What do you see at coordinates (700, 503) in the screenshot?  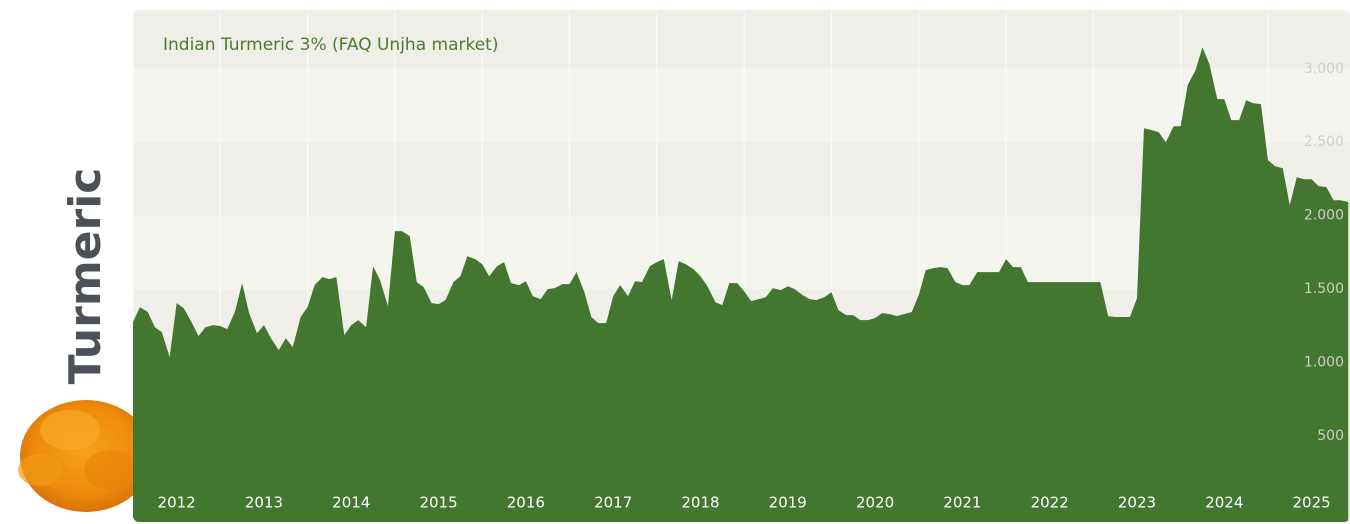 I see `x-tick-label: 2018` at bounding box center [700, 503].